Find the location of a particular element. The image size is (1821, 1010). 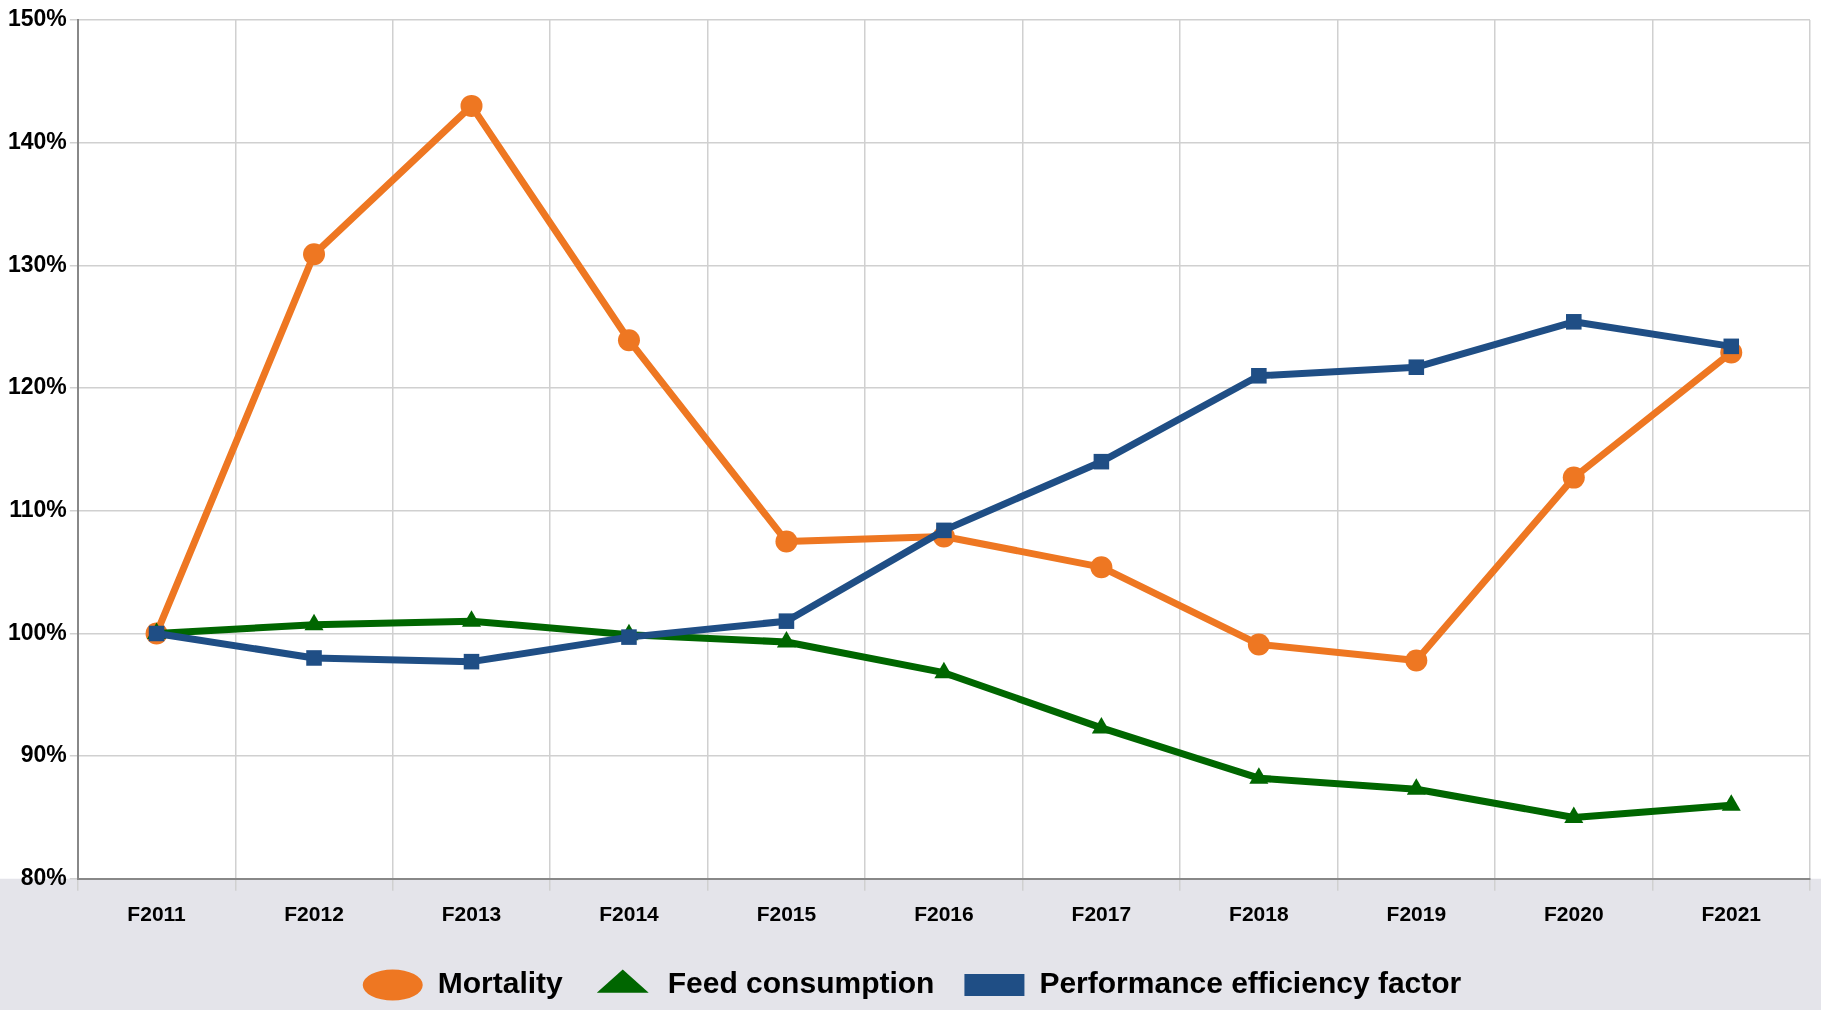

legend-label: Feed consumption is located at coordinates (801, 983).